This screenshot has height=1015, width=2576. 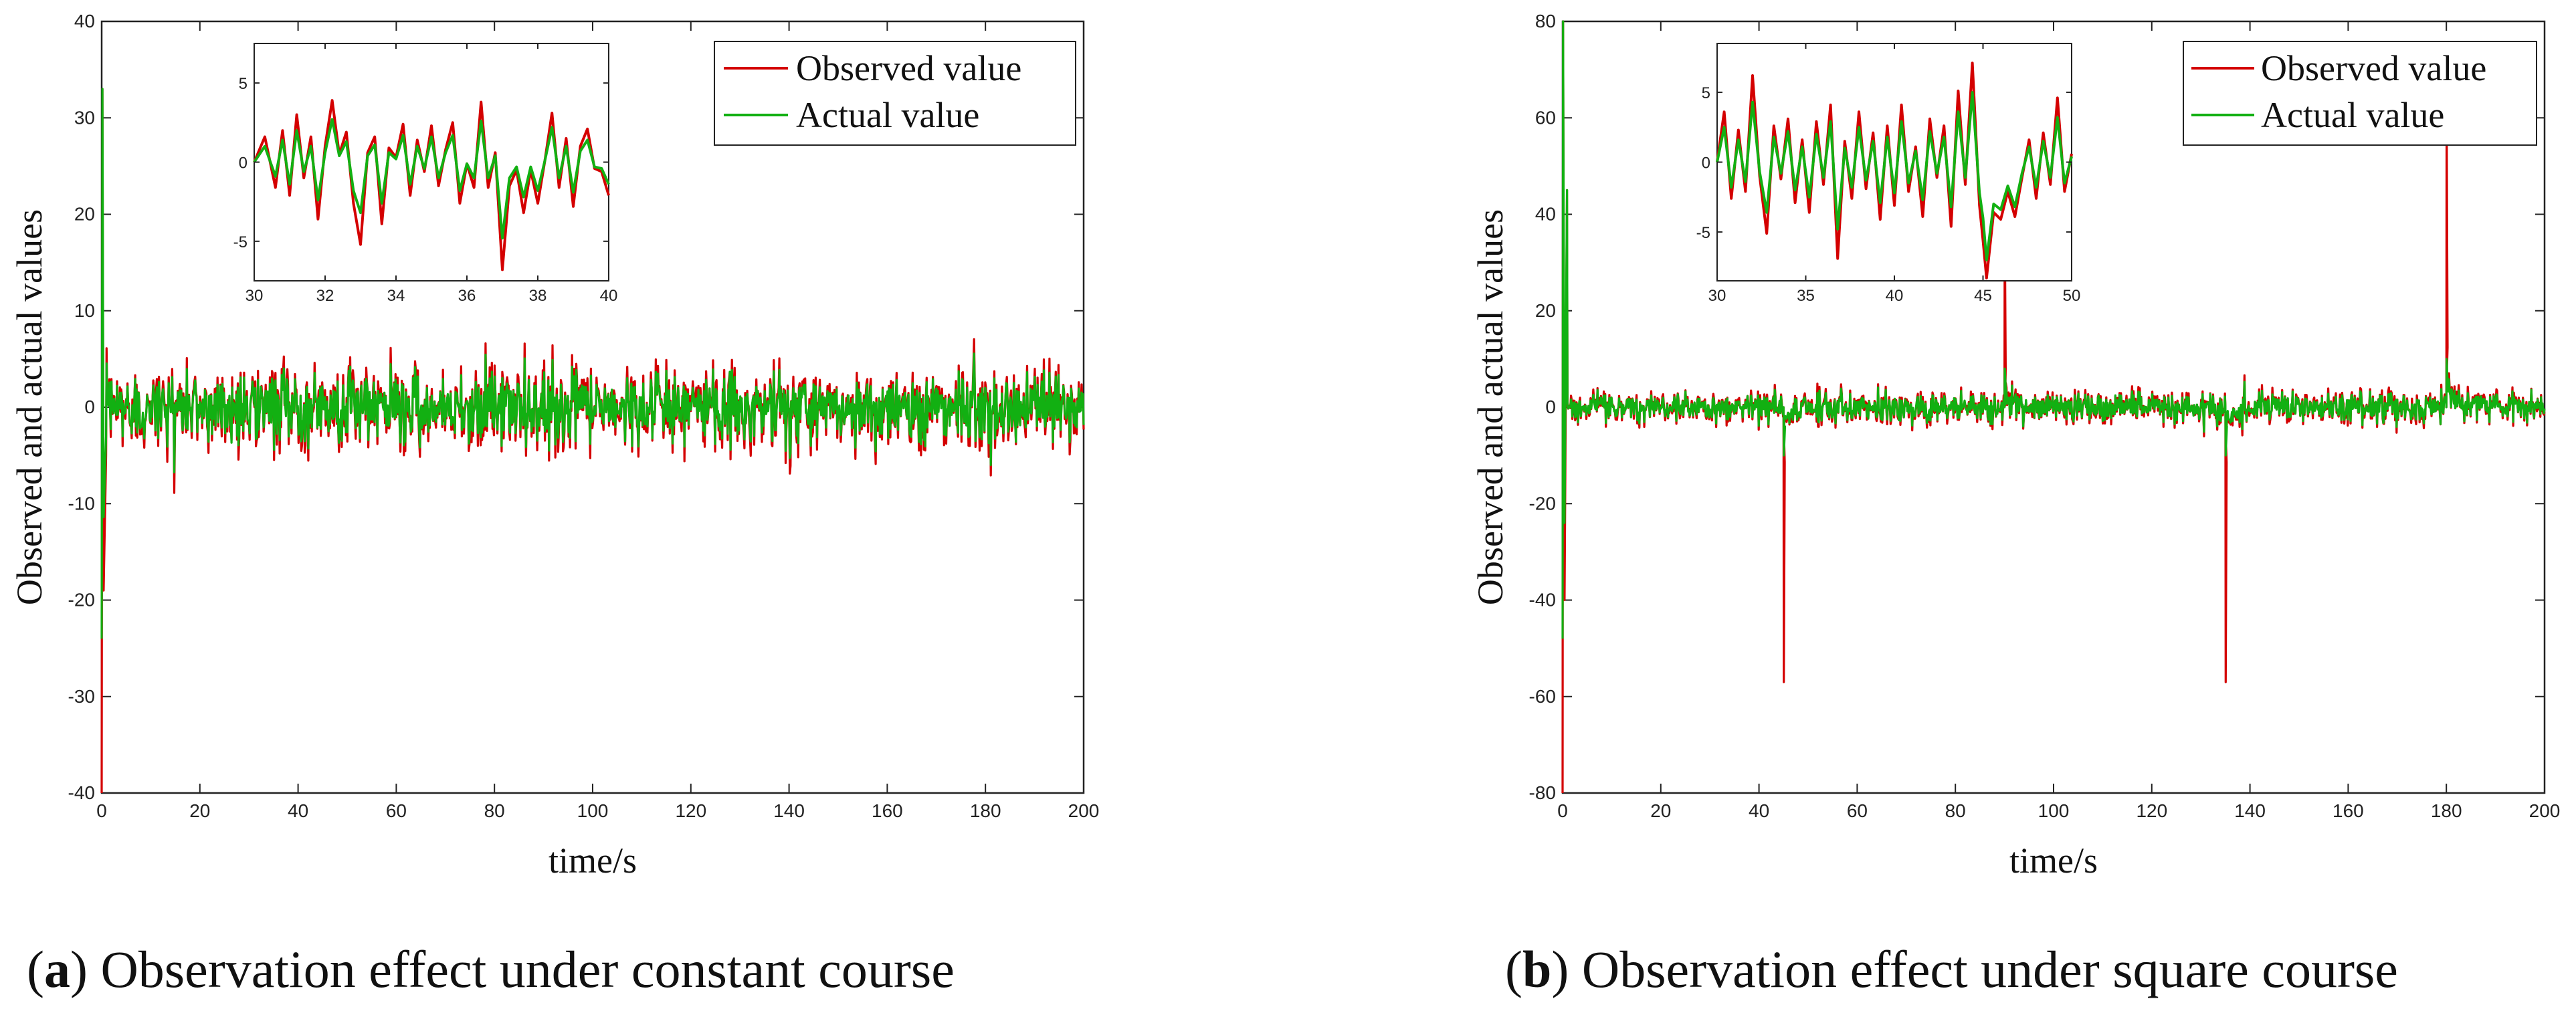 I want to click on x-axis-label-a: time/s, so click(x=593, y=860).